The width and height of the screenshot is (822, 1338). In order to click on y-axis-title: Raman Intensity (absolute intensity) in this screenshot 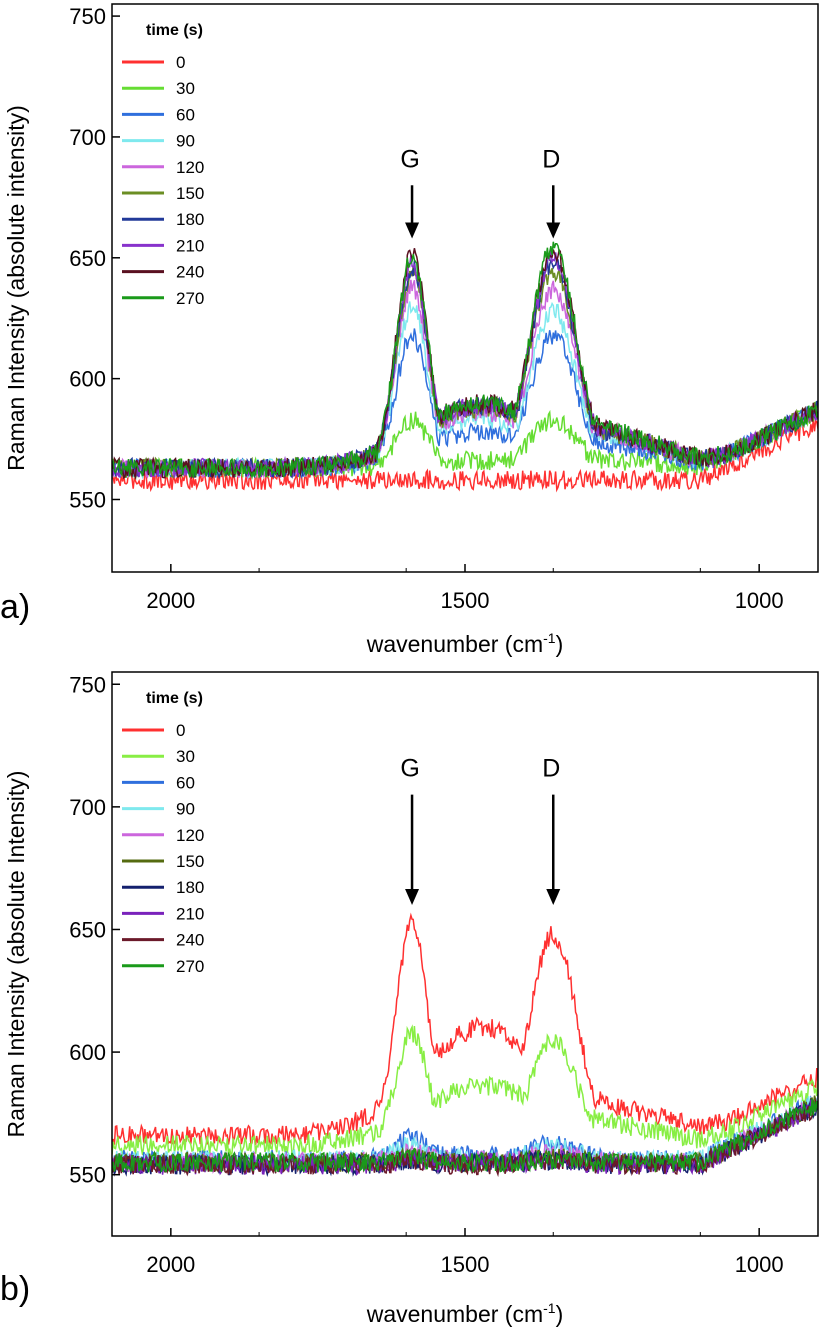, I will do `click(16, 288)`.